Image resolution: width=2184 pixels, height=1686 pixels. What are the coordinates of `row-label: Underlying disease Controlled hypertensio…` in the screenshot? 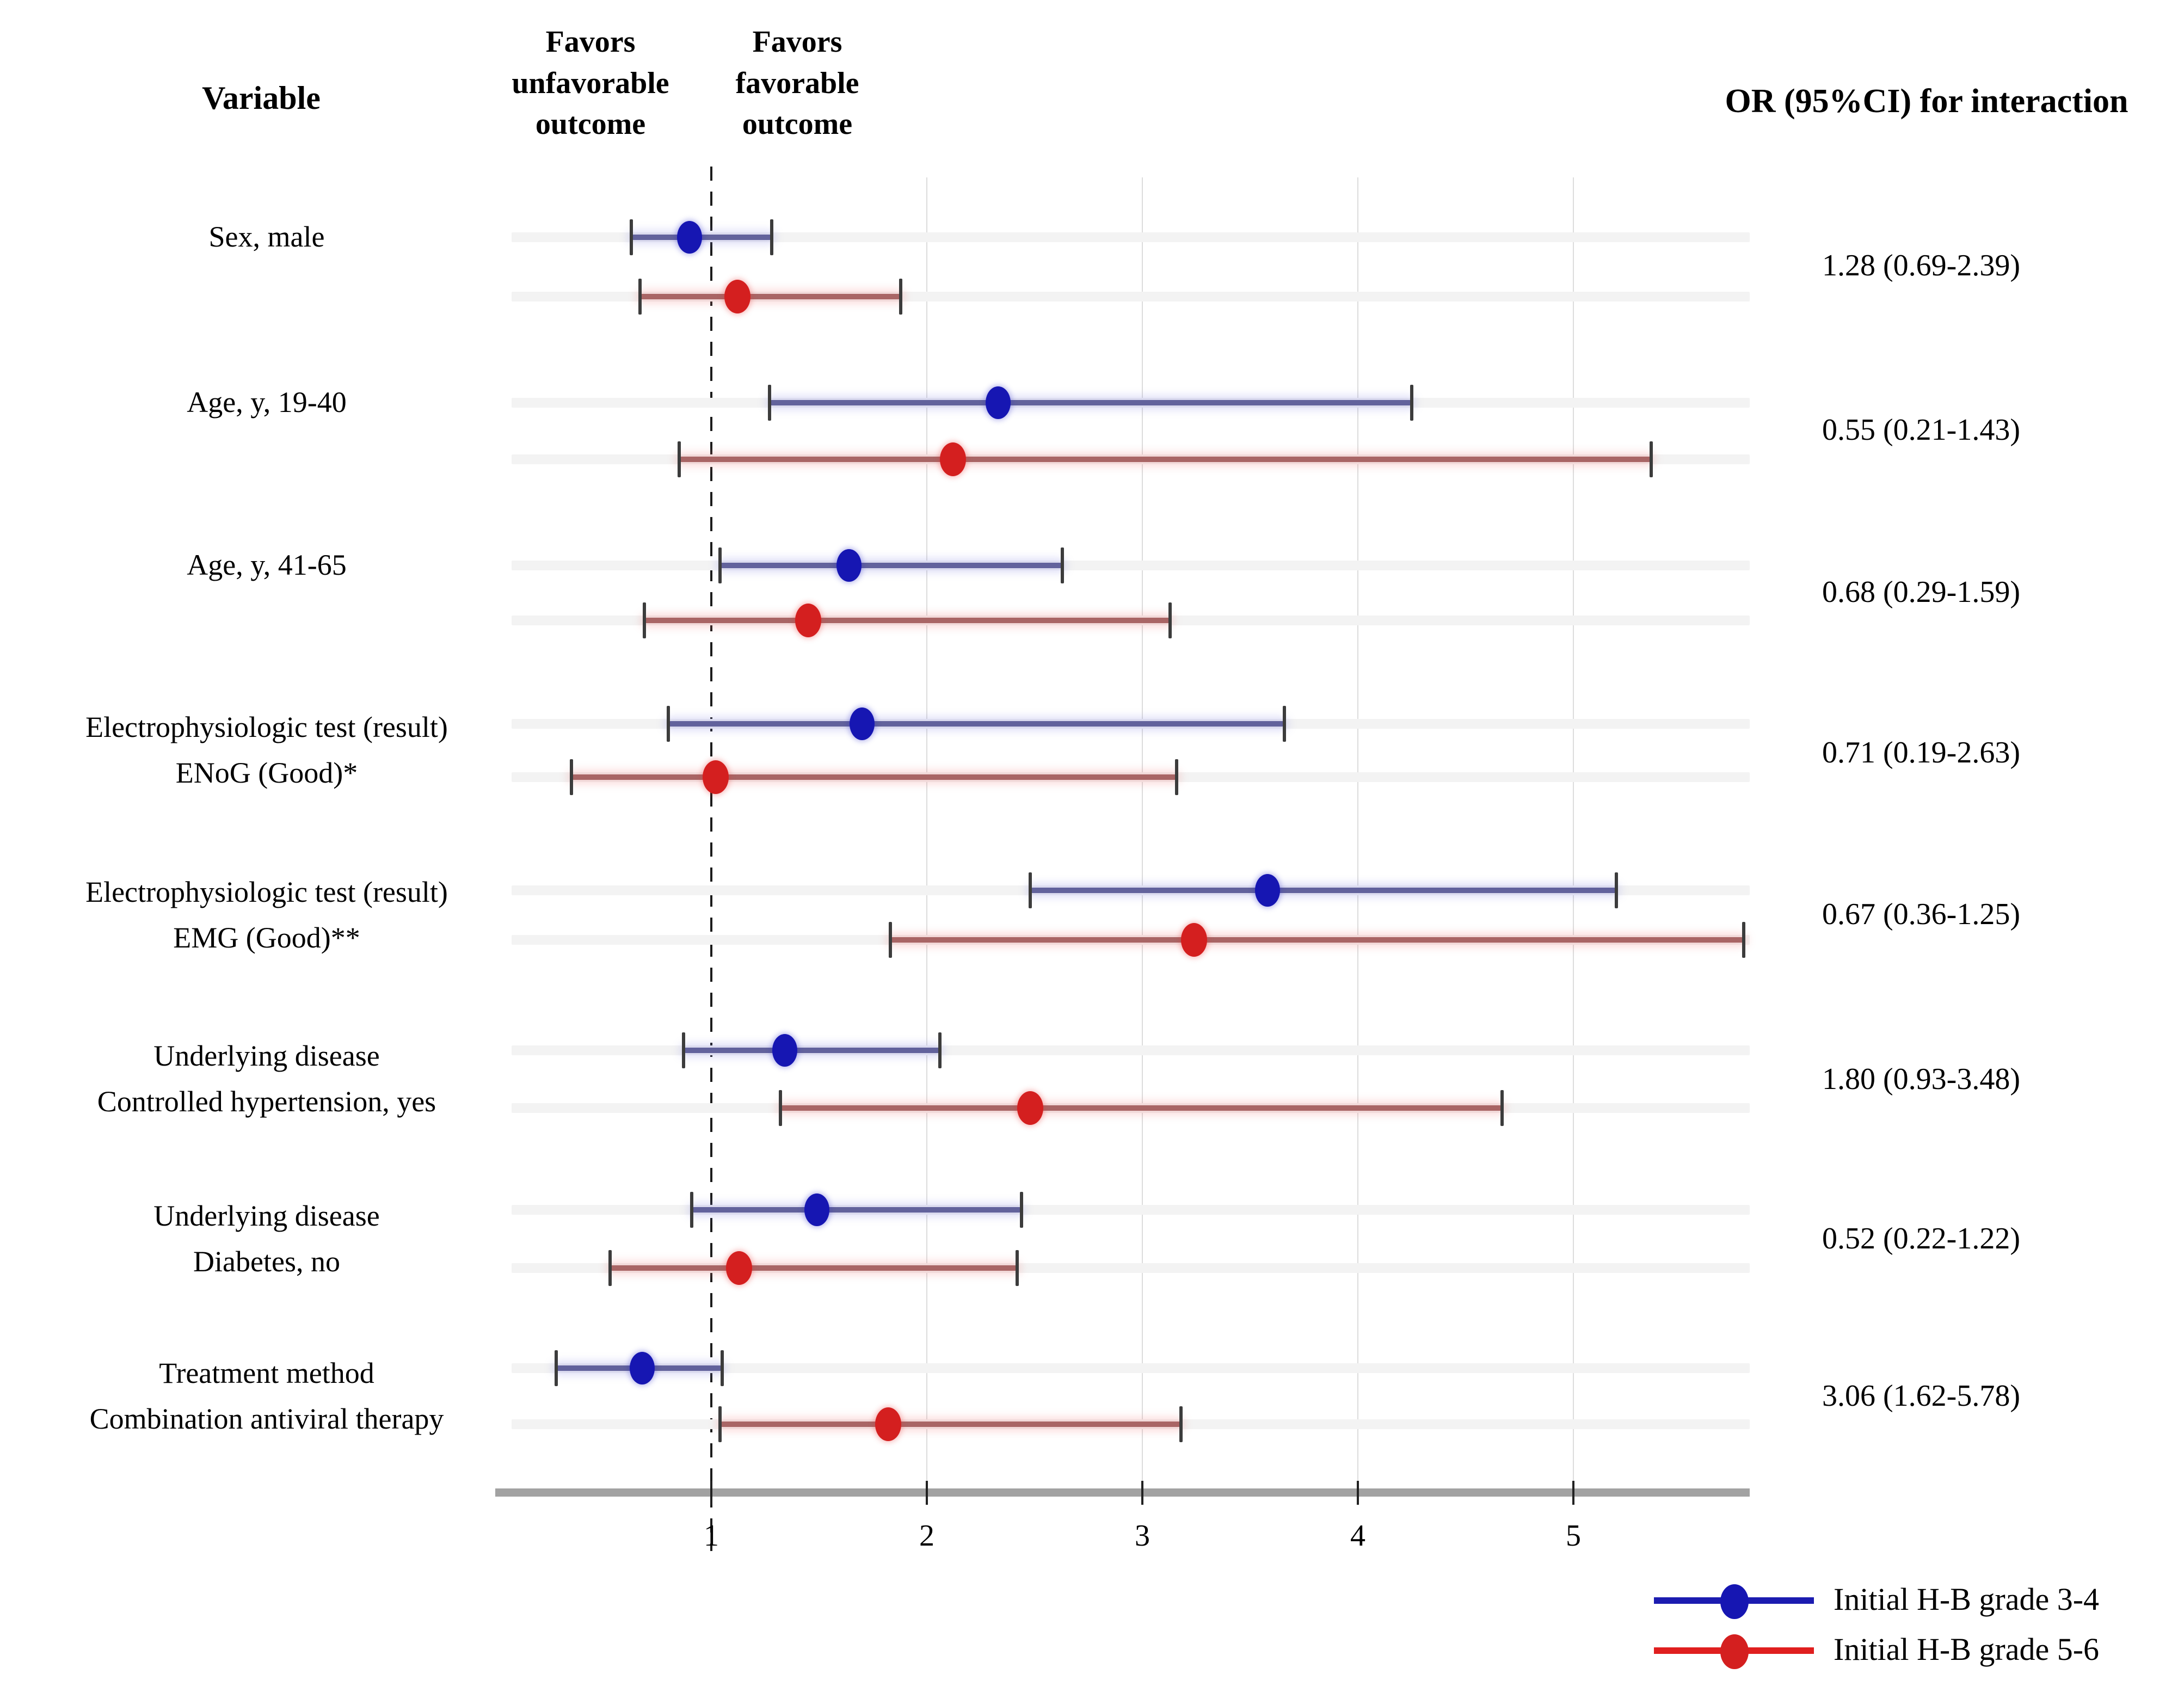 It's located at (266, 1078).